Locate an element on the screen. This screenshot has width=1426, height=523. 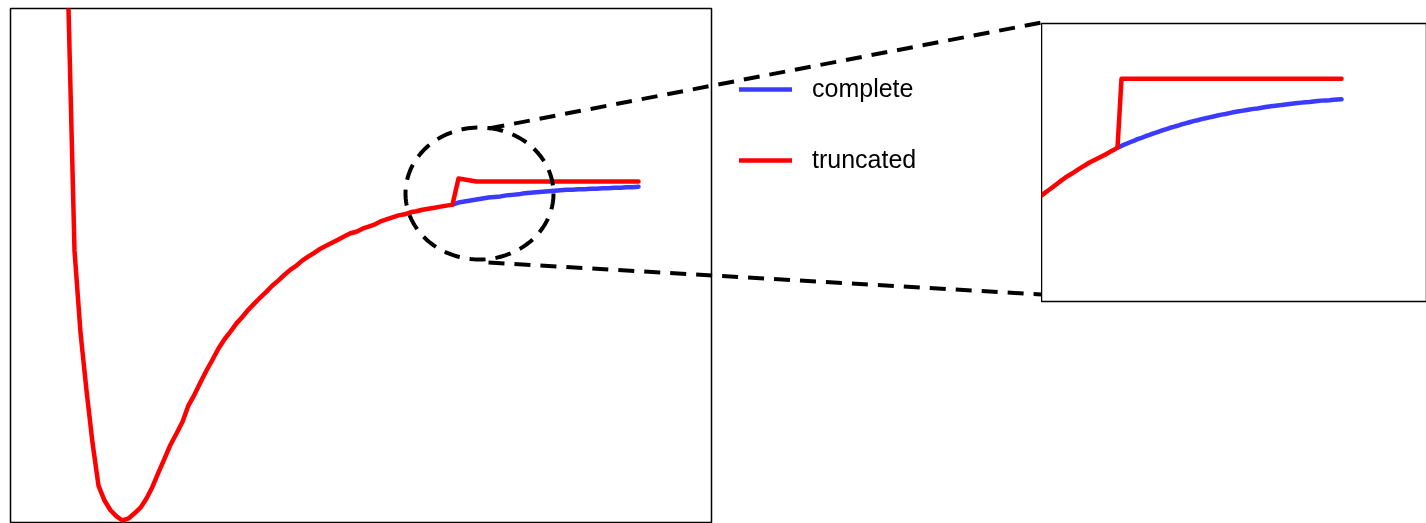
legend-label: complete is located at coordinates (863, 88).